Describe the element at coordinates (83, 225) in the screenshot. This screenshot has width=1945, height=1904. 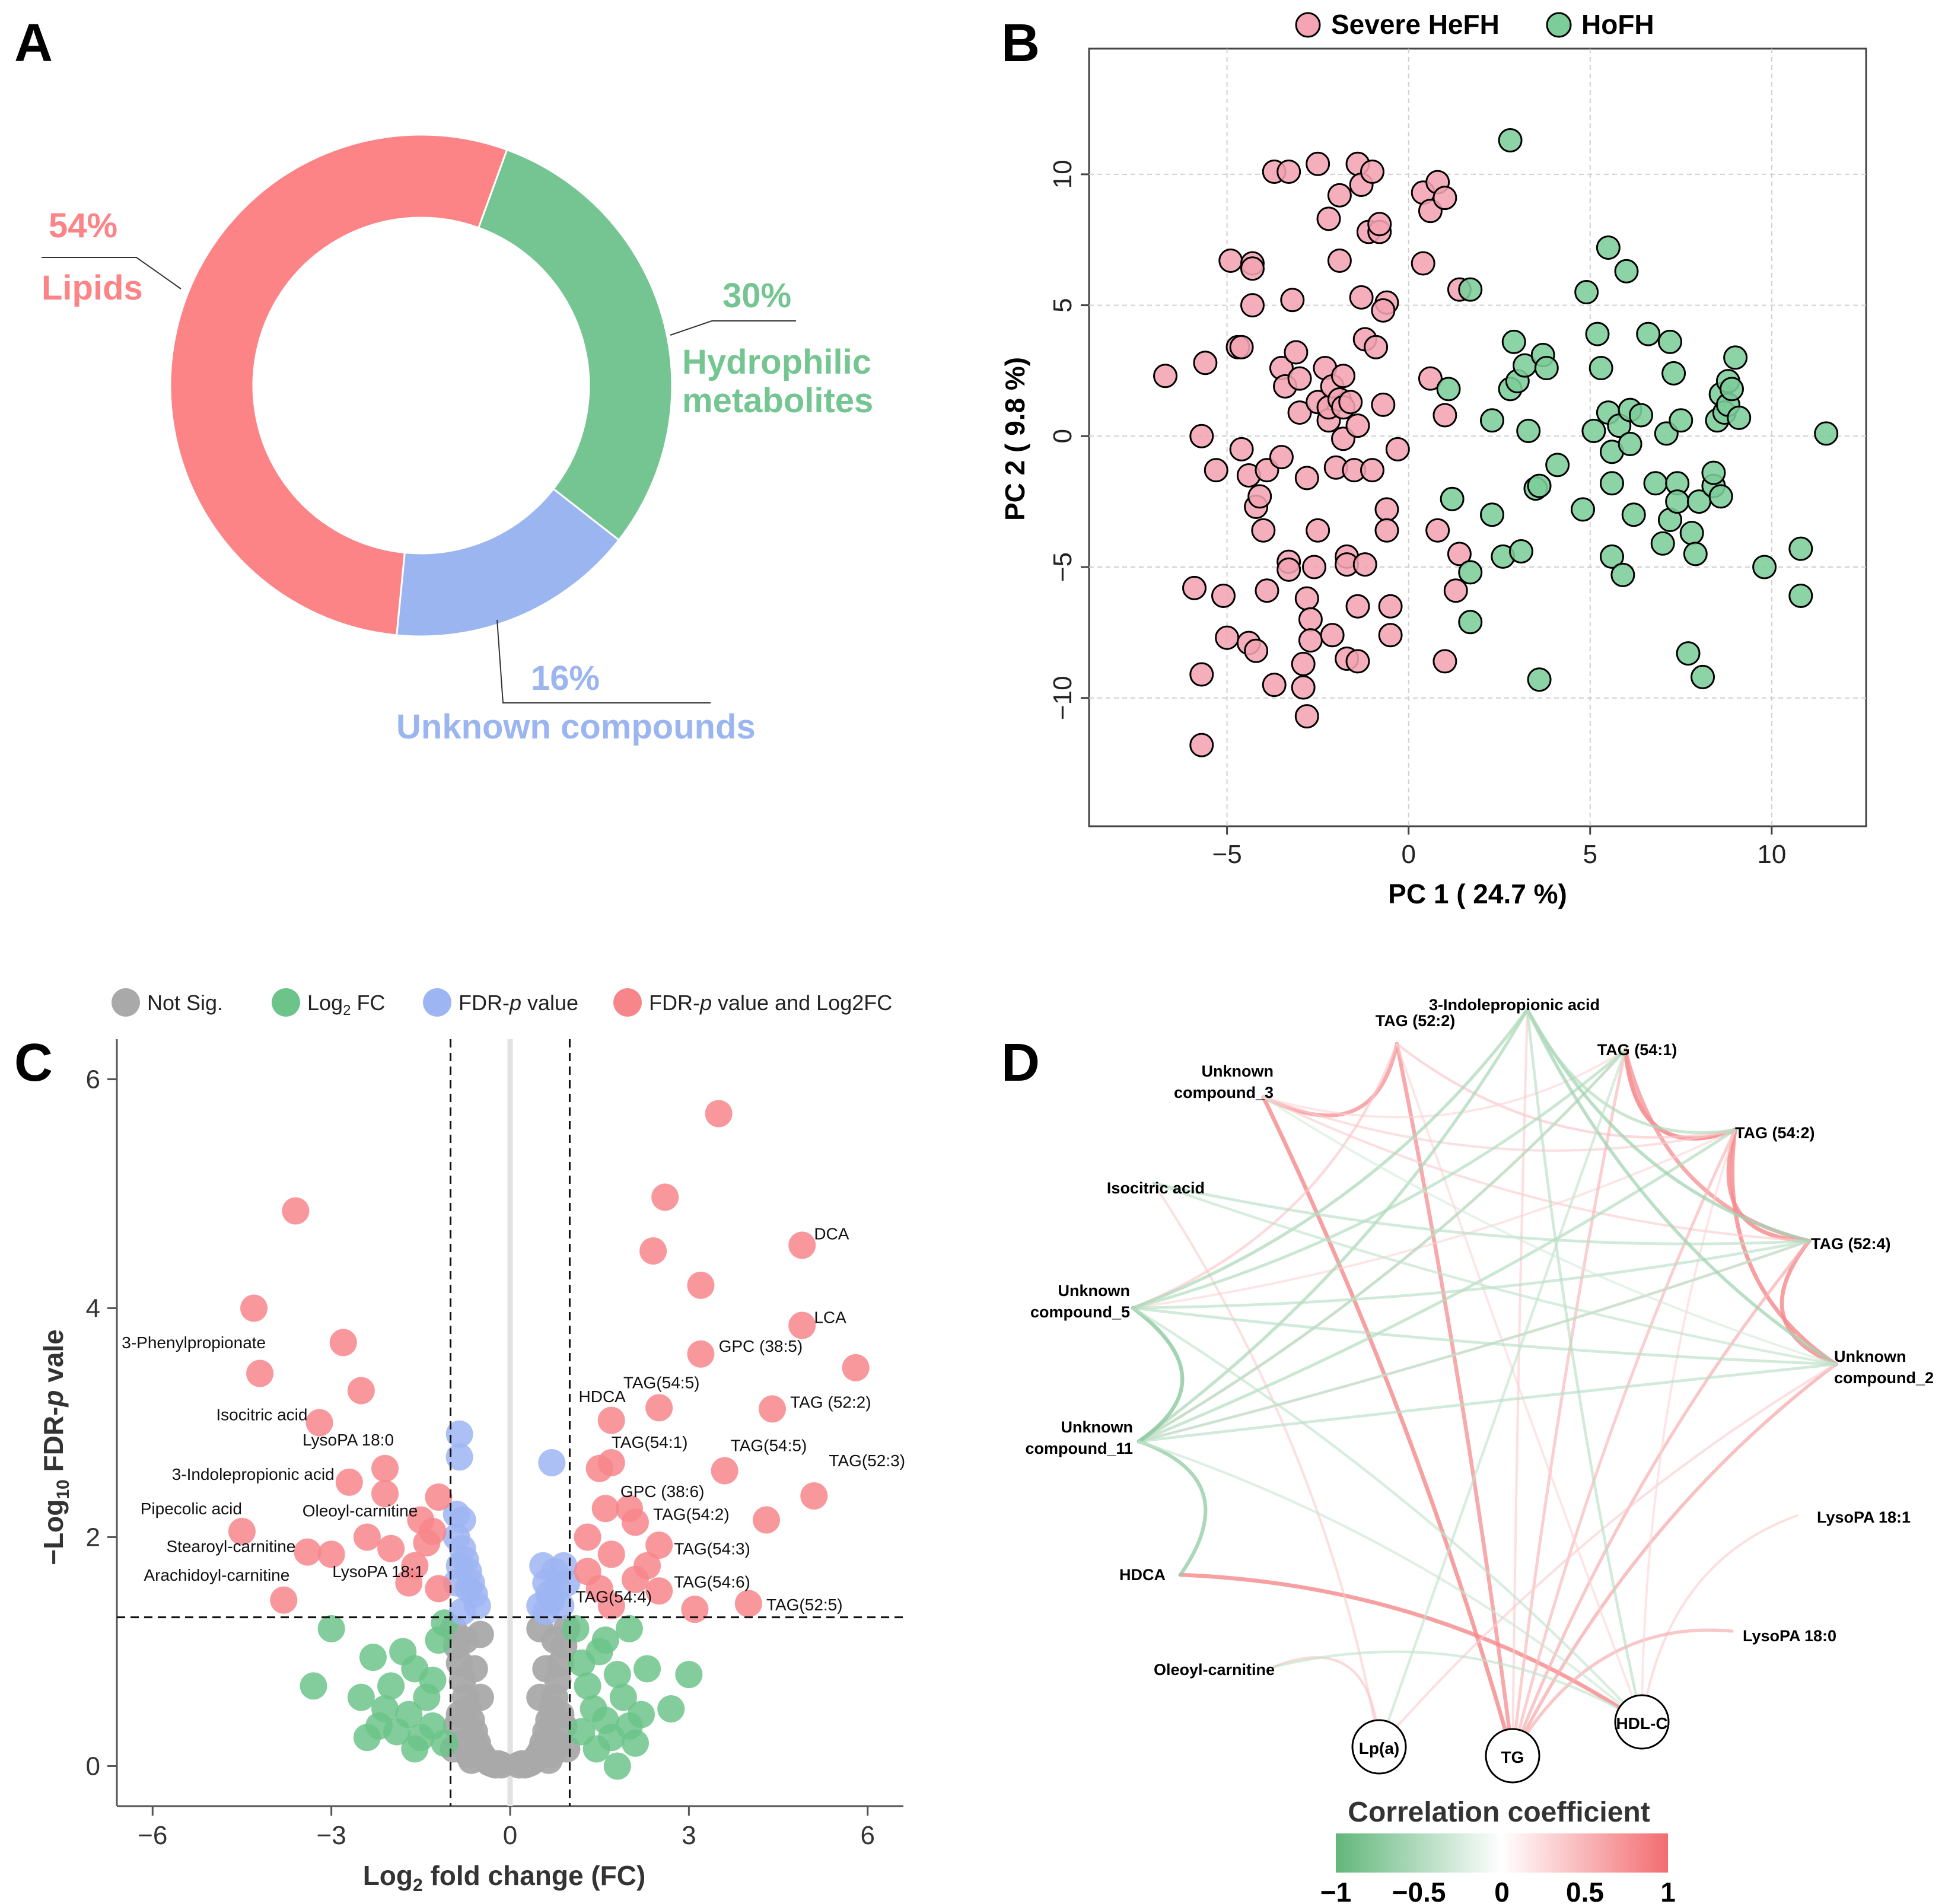
I see `lipids-percent-label: 54%` at that location.